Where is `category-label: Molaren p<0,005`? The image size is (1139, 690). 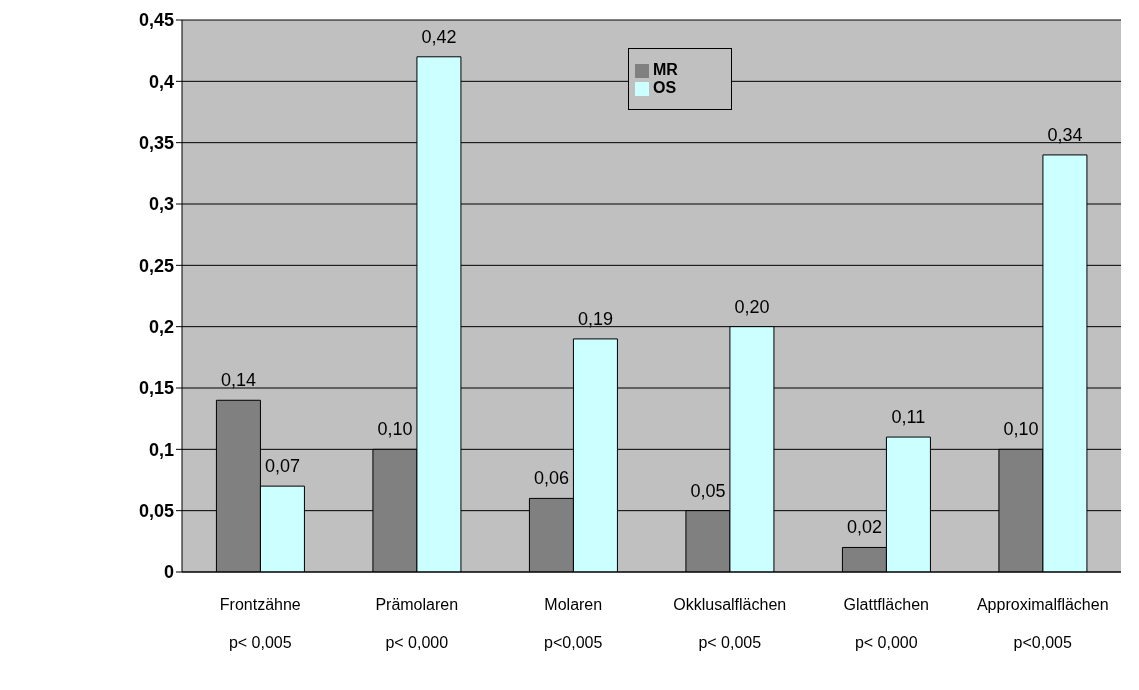 category-label: Molaren p<0,005 is located at coordinates (573, 623).